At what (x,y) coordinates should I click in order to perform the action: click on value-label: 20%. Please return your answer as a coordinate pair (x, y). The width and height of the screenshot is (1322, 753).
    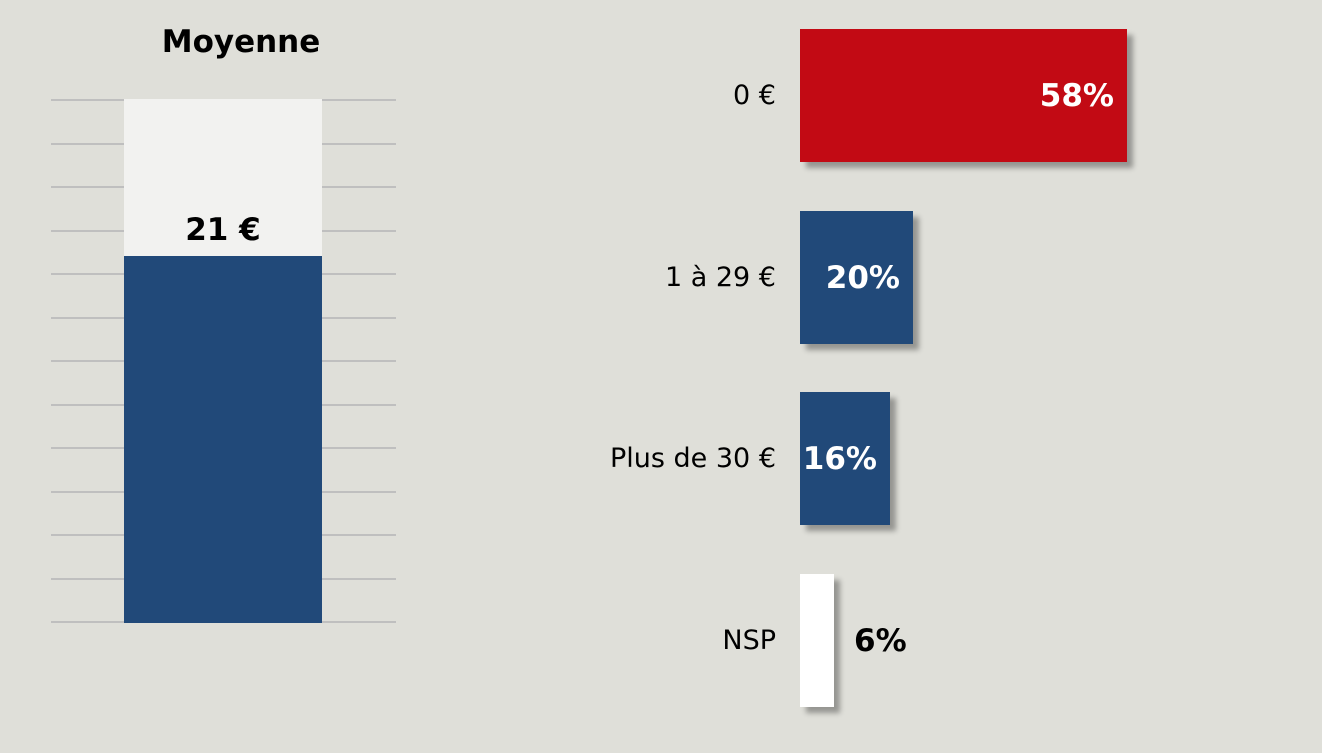
    Looking at the image, I should click on (862, 277).